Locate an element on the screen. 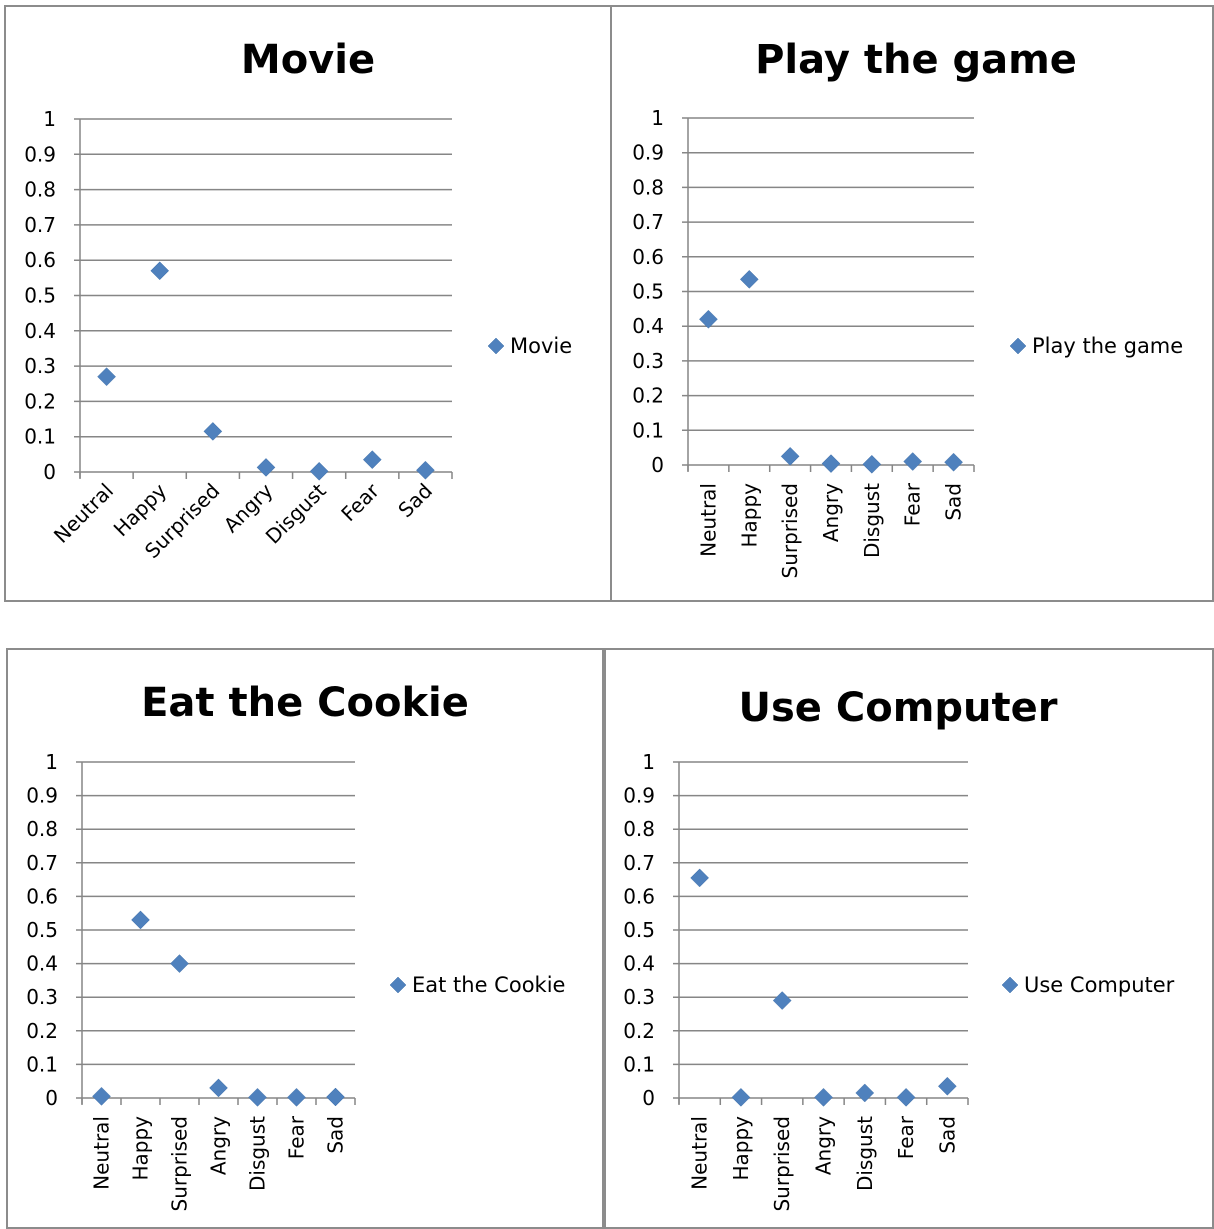  chart-title: Movie is located at coordinates (308, 60).